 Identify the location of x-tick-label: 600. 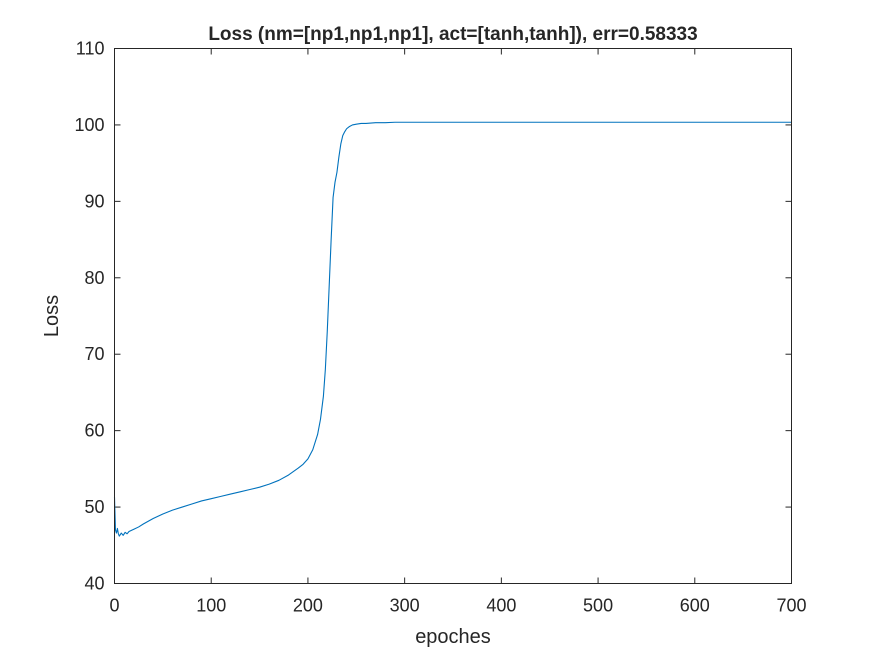
(695, 606).